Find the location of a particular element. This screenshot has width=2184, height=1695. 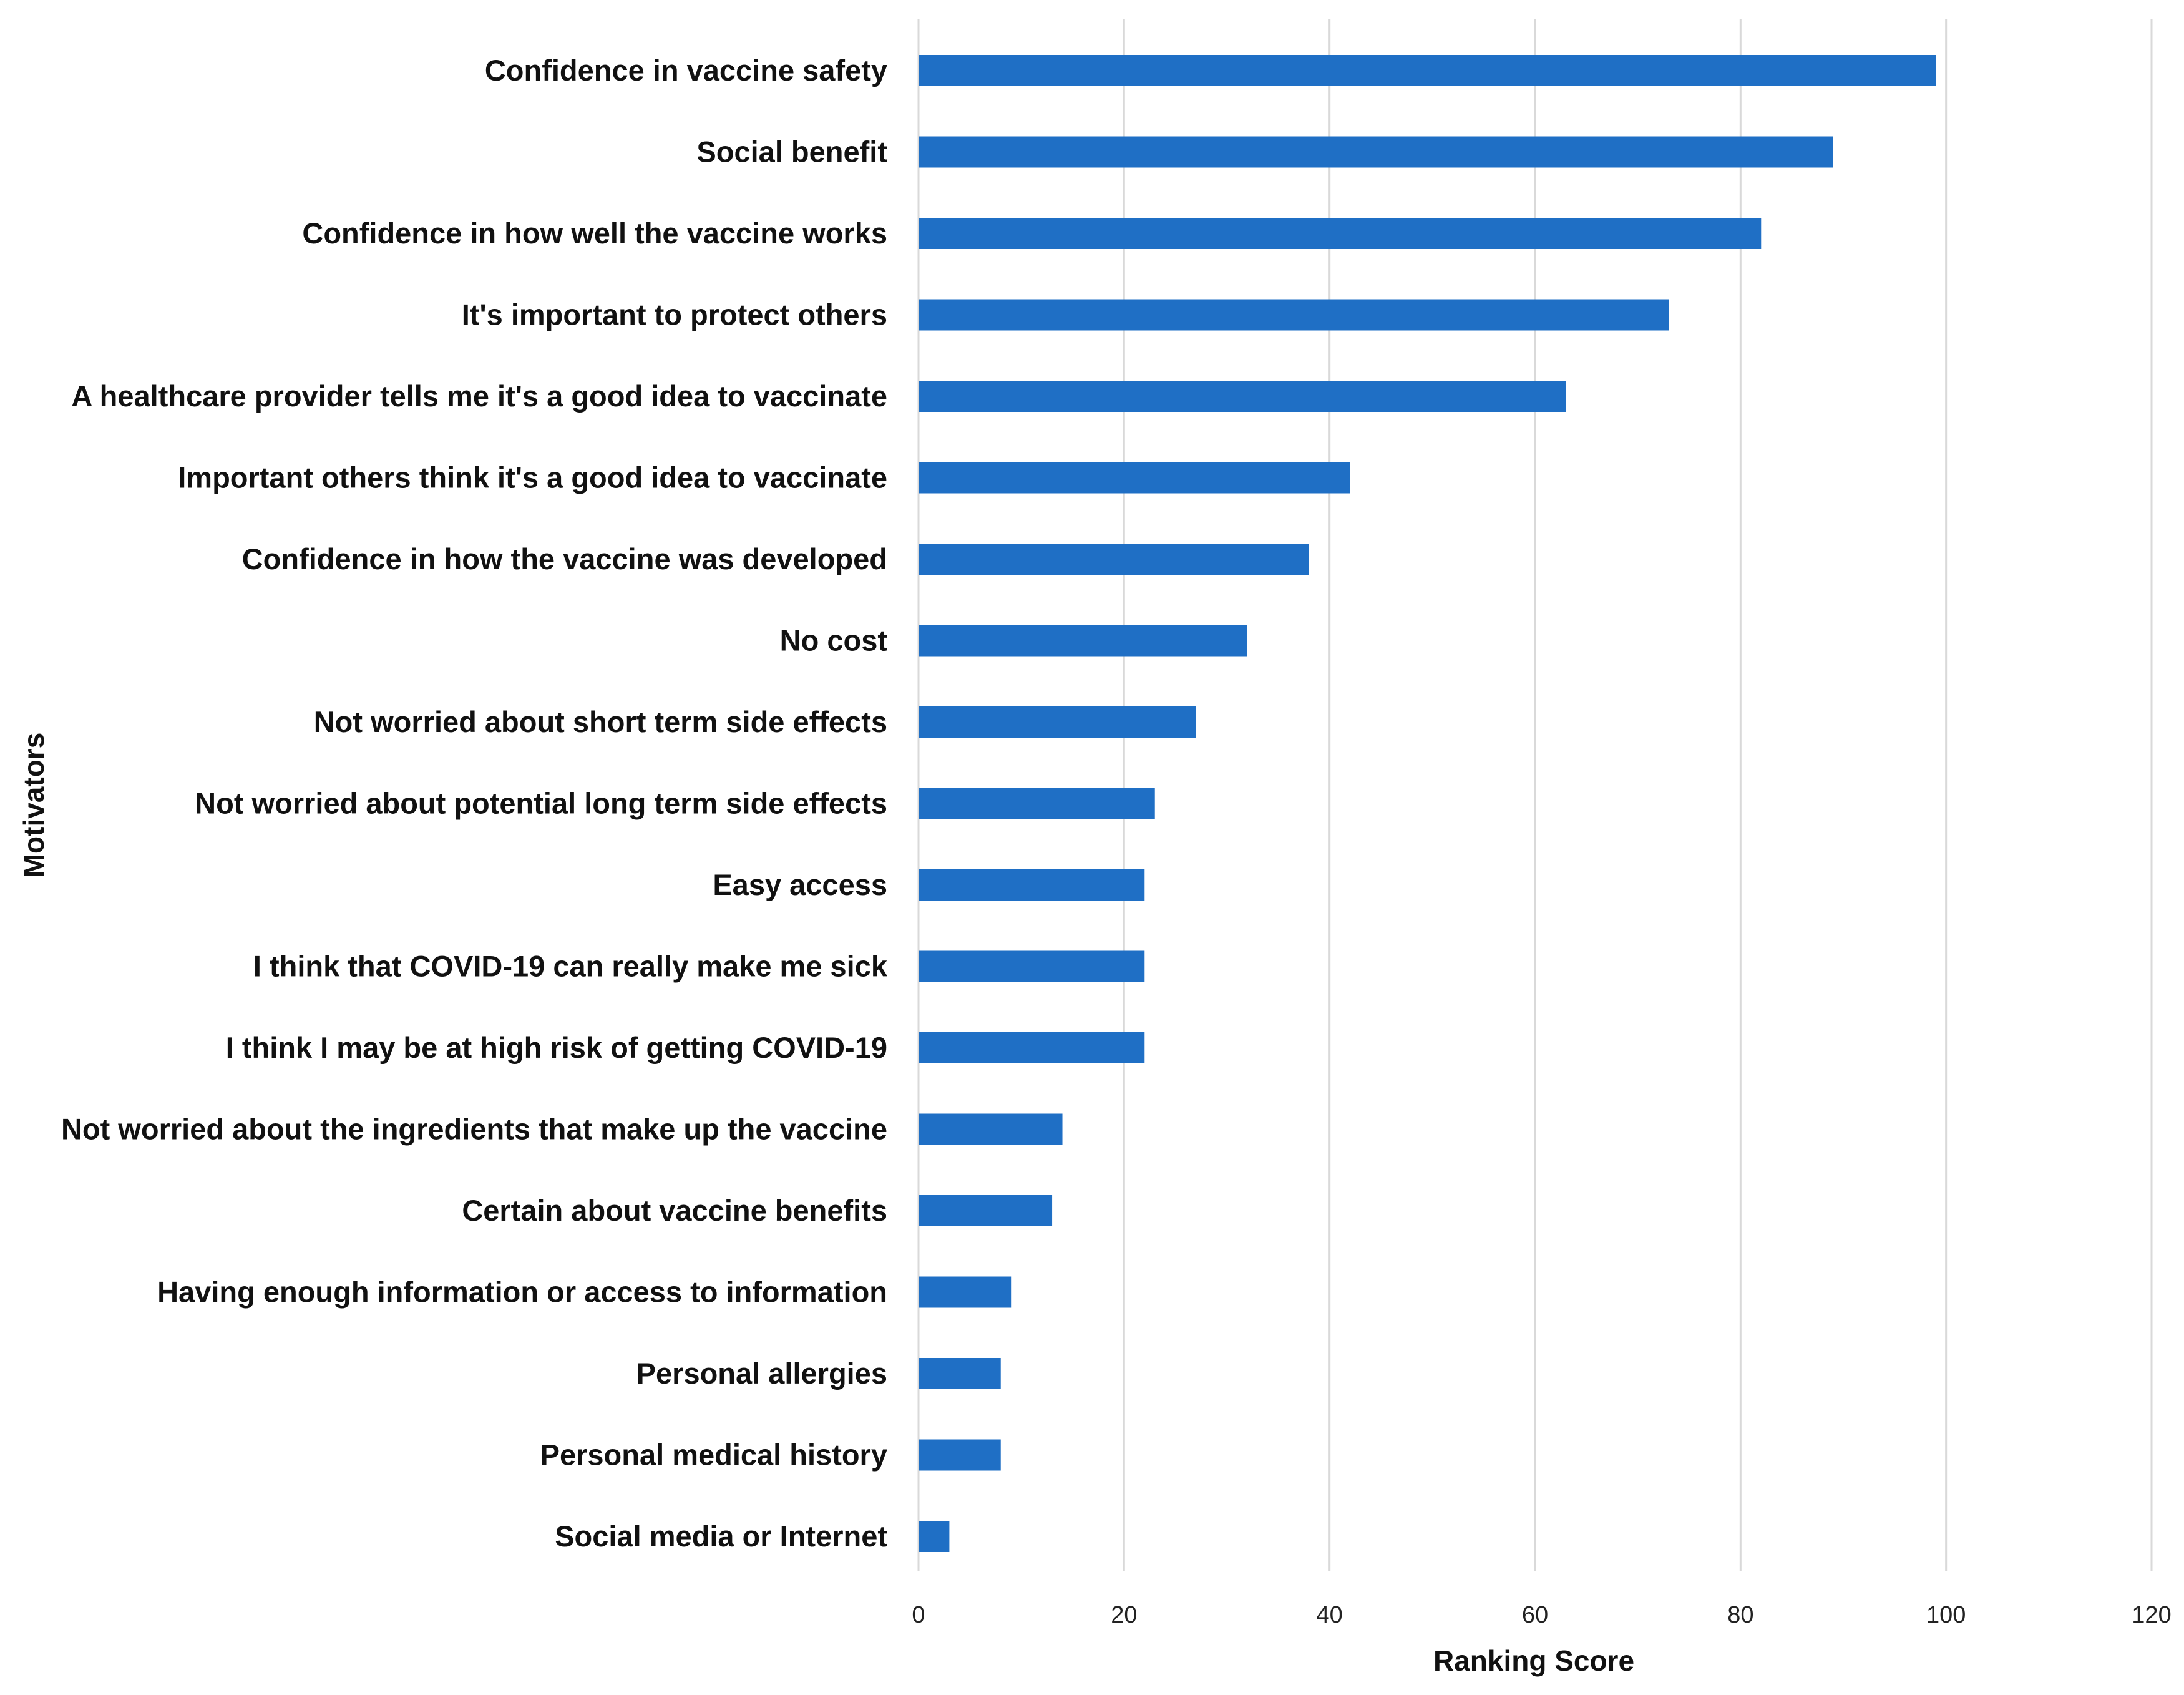

category-label: Confidence in how well the vaccine works is located at coordinates (594, 233).